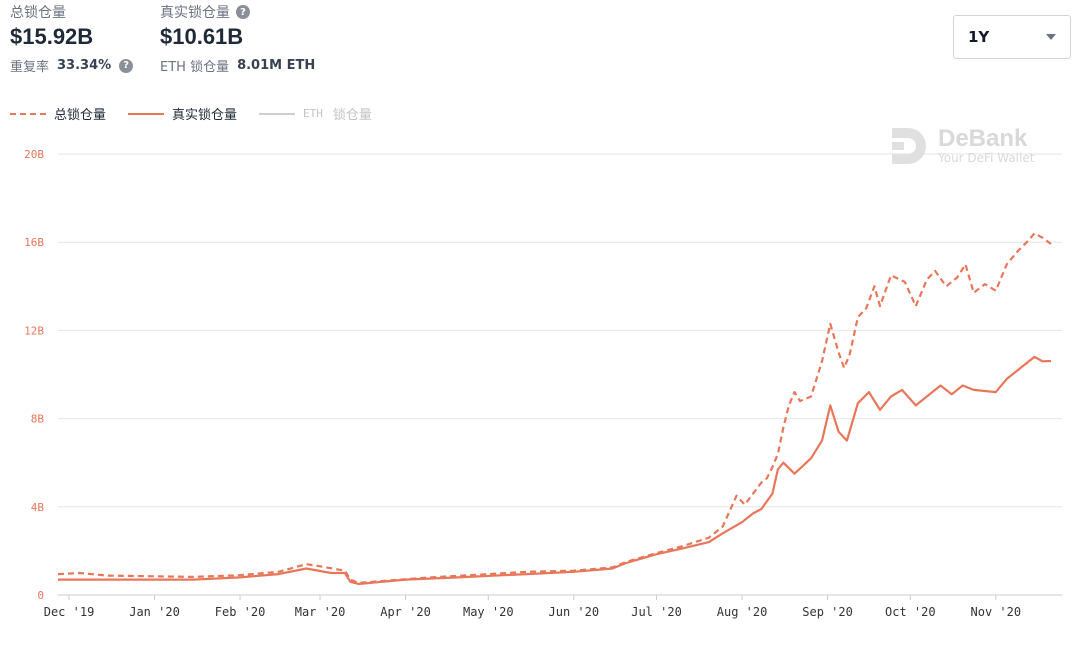  I want to click on x-tick-label: Apr '20, so click(405, 612).